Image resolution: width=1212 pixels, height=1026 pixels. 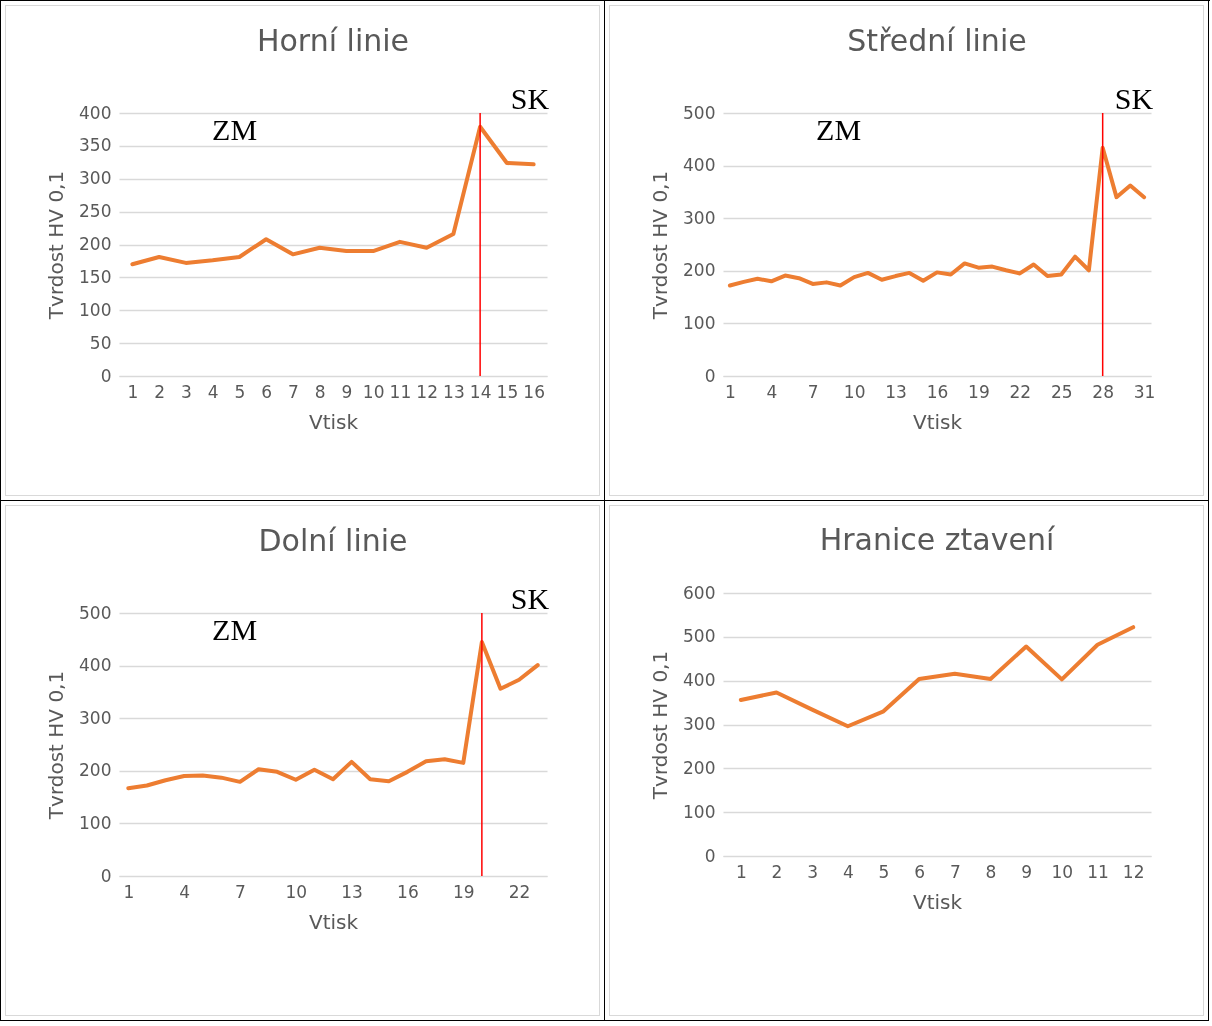 What do you see at coordinates (95, 145) in the screenshot?
I see `y-tick-label: 350` at bounding box center [95, 145].